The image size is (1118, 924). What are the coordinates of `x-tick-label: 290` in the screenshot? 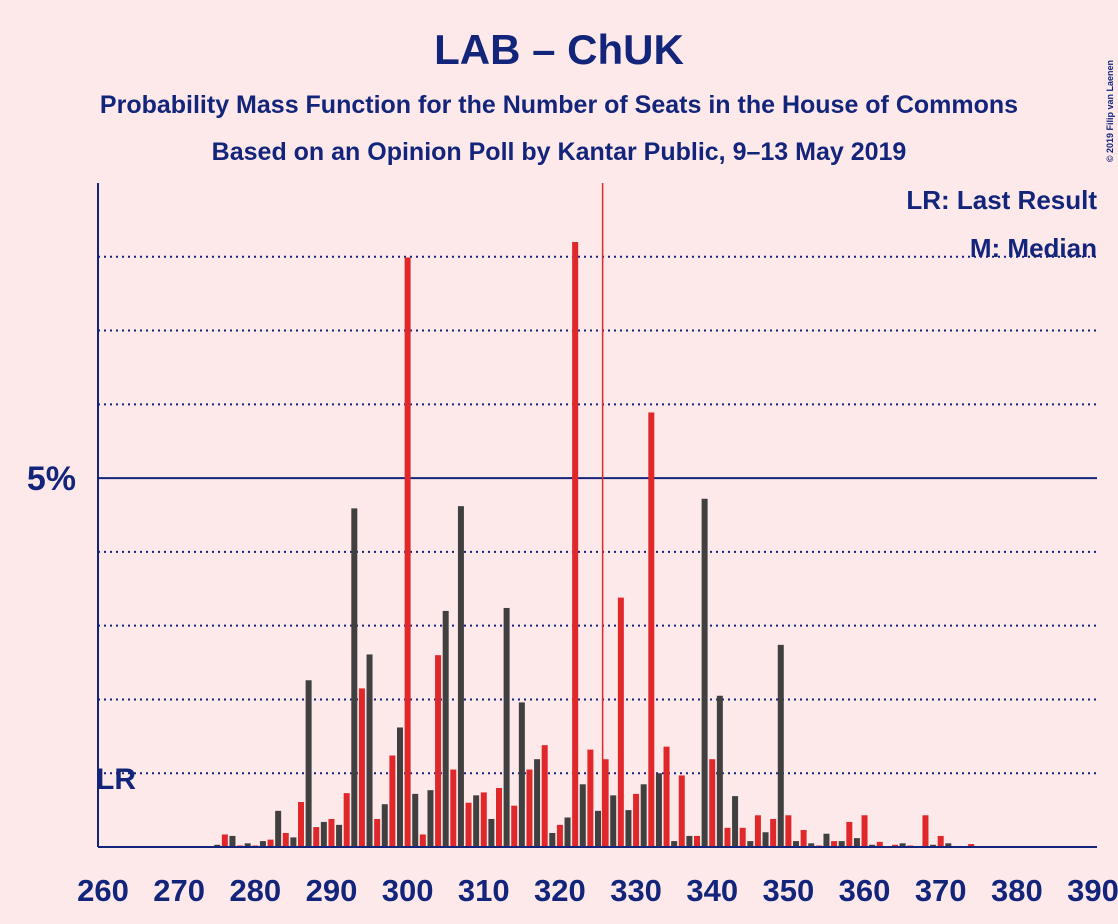 It's located at (332, 890).